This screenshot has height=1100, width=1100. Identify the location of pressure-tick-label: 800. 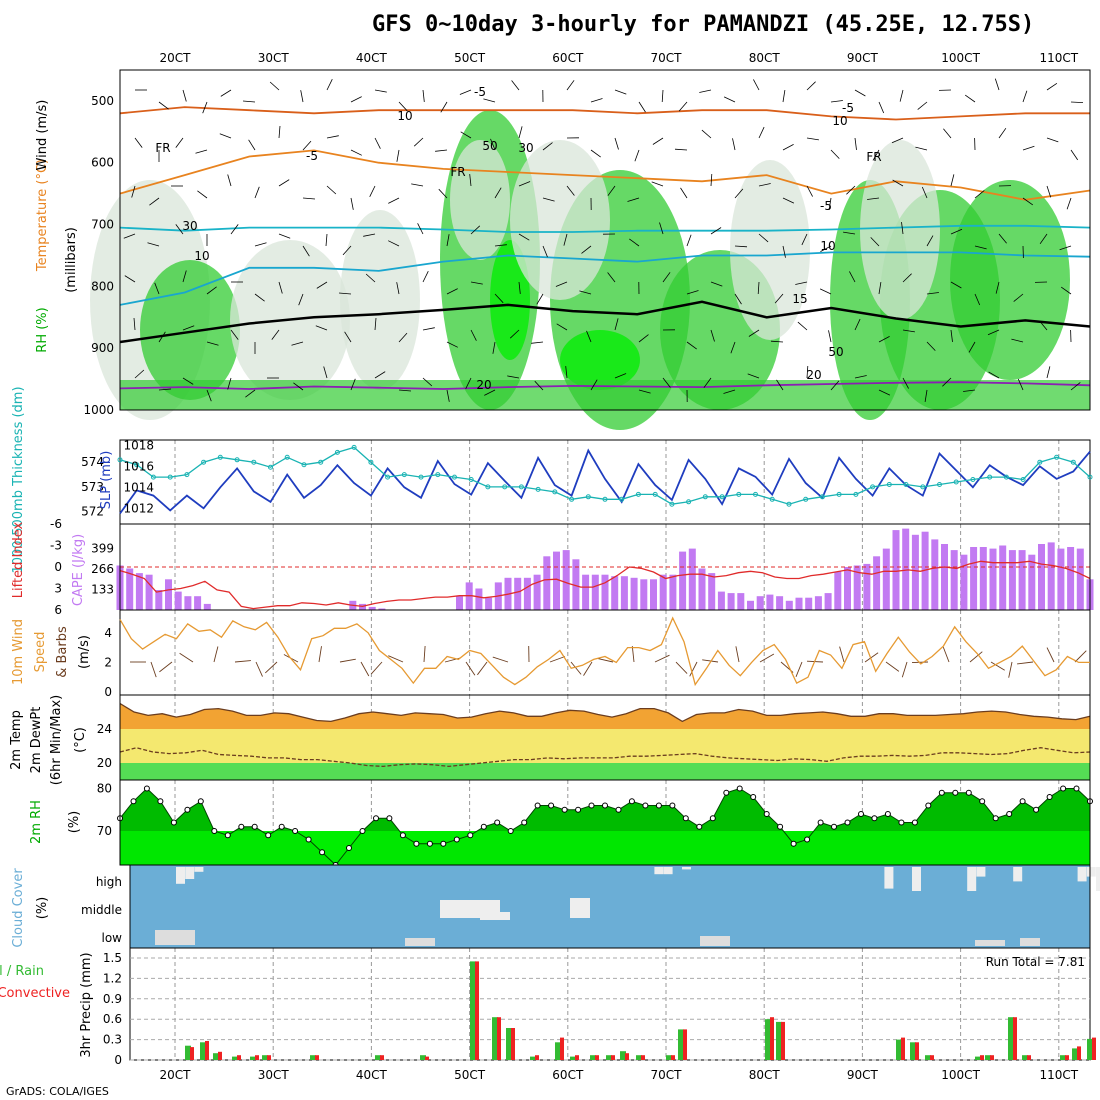
(102, 286).